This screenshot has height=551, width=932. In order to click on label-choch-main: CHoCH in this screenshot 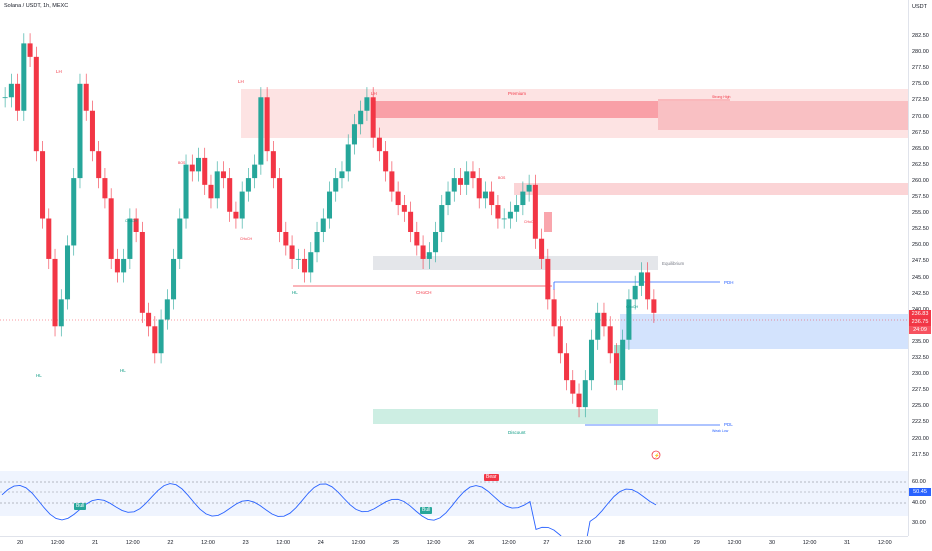, I will do `click(424, 292)`.